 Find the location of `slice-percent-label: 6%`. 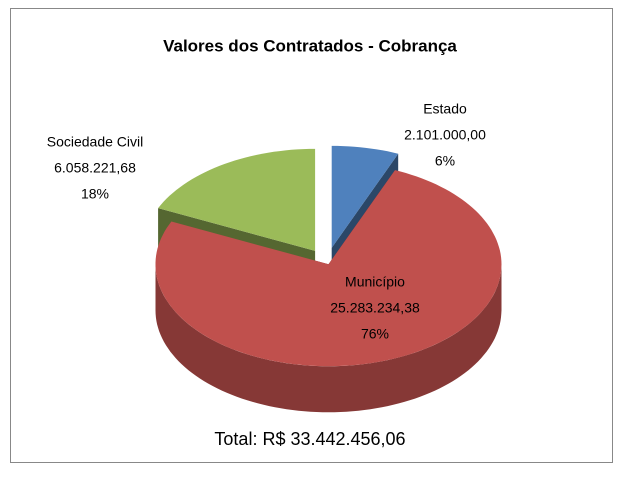

slice-percent-label: 6% is located at coordinates (445, 161).